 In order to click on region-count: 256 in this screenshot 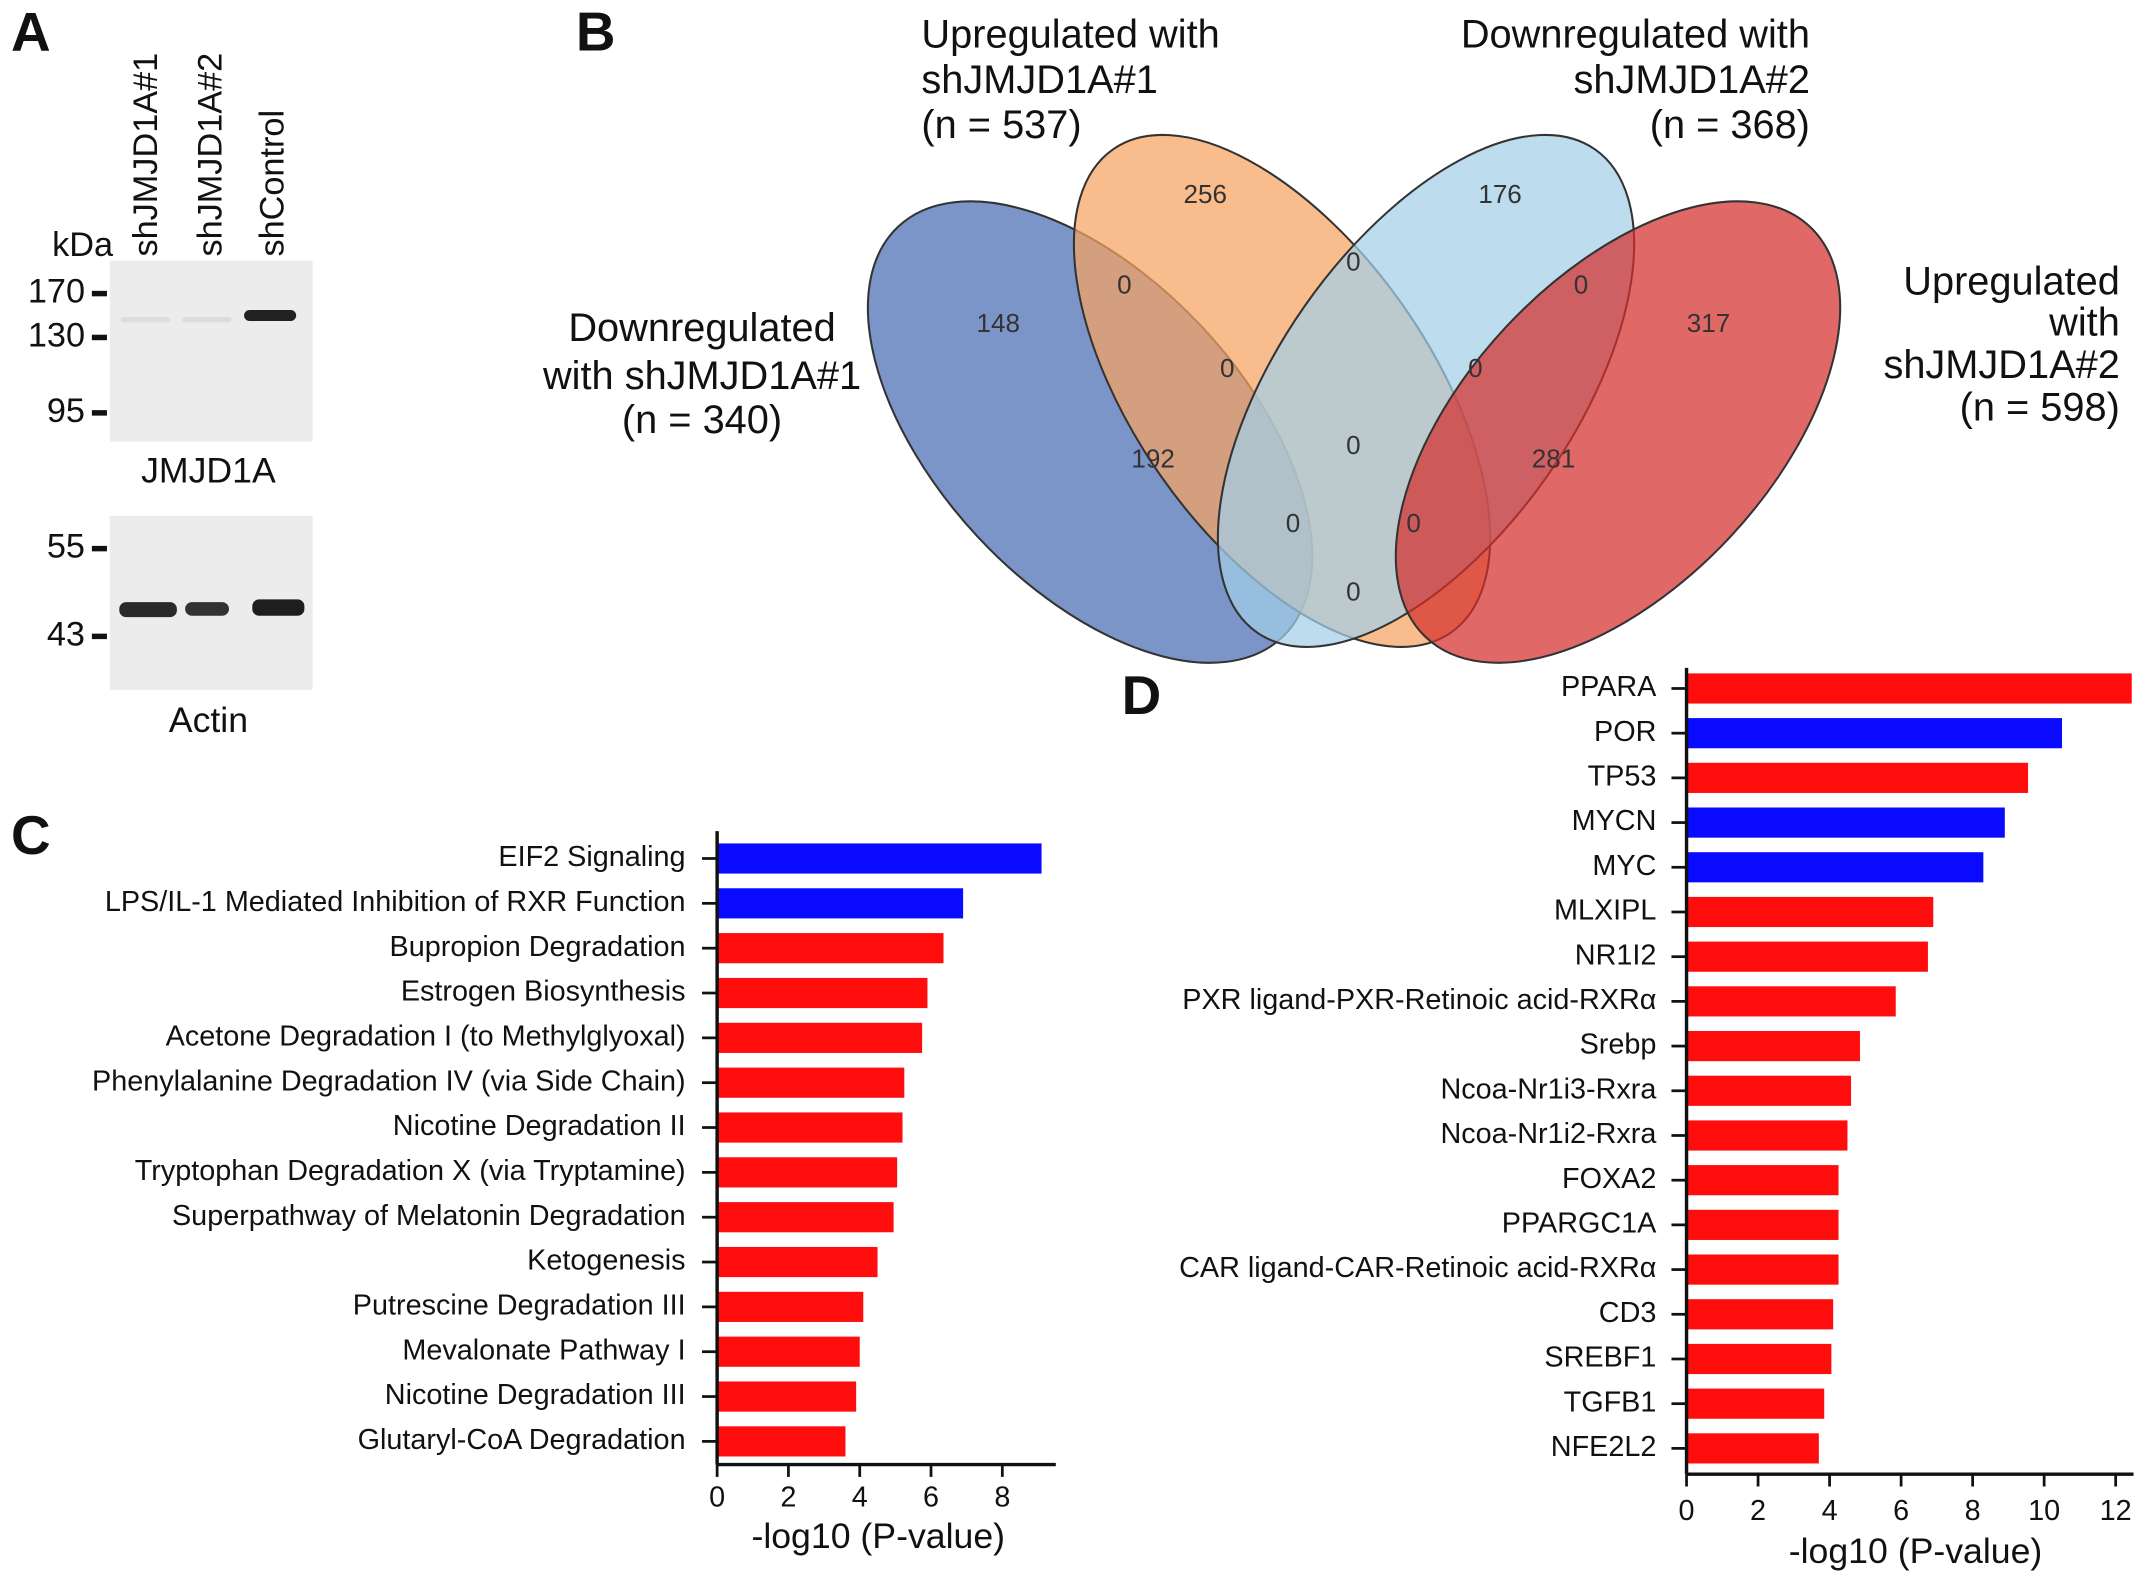, I will do `click(1205, 194)`.